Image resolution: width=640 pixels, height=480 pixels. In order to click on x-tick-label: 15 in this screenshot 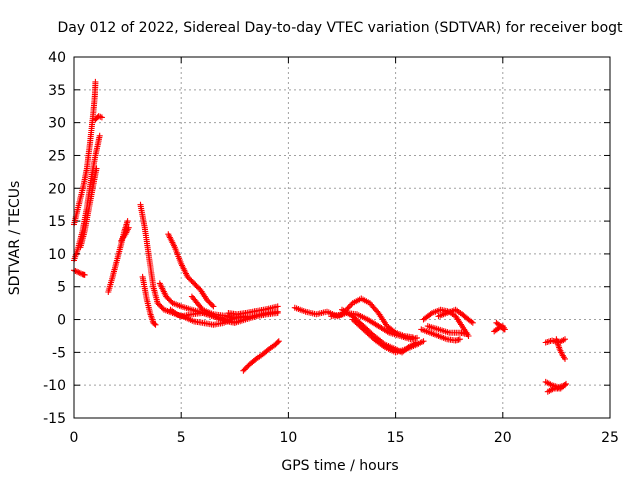, I will do `click(396, 438)`.